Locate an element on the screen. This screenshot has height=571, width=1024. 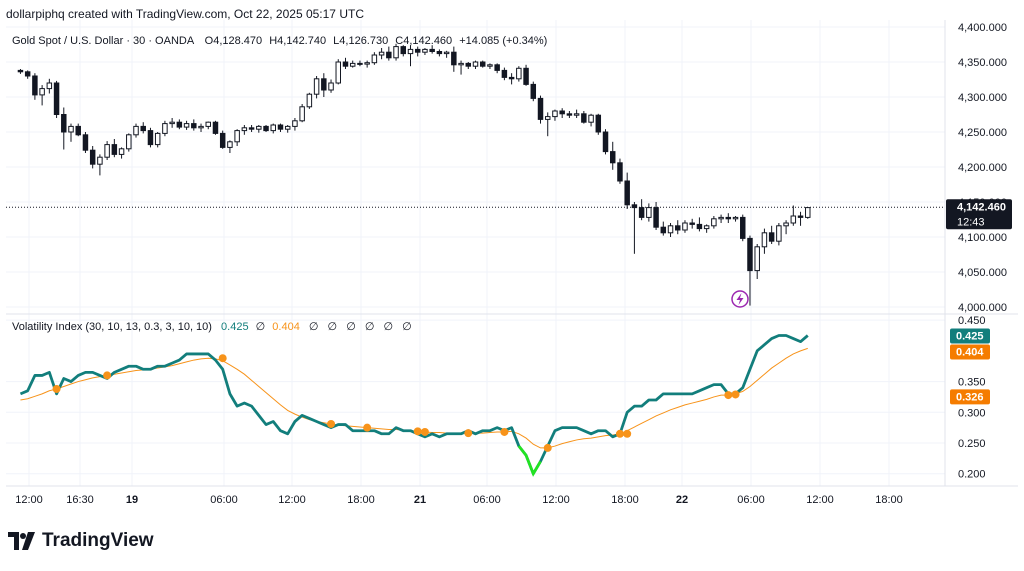
volatility-axis-ticks: 0.450 0.350 0.300 0.250 0.200 is located at coordinates (972, 398).